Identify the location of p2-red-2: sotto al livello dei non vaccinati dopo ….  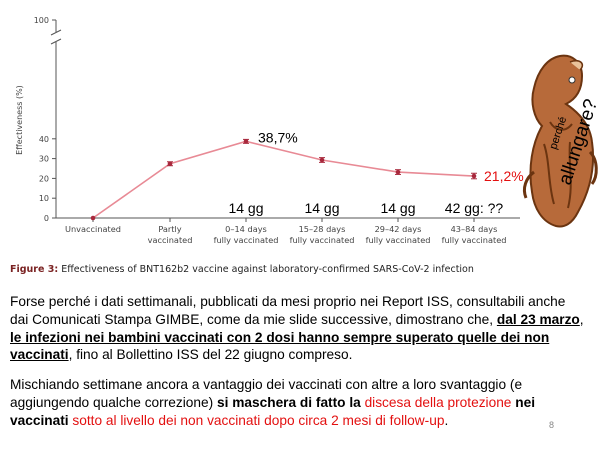
(258, 420).